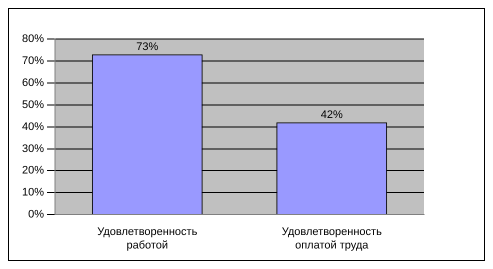 The height and width of the screenshot is (269, 493). What do you see at coordinates (33, 39) in the screenshot?
I see `y-tick-label: 80%` at bounding box center [33, 39].